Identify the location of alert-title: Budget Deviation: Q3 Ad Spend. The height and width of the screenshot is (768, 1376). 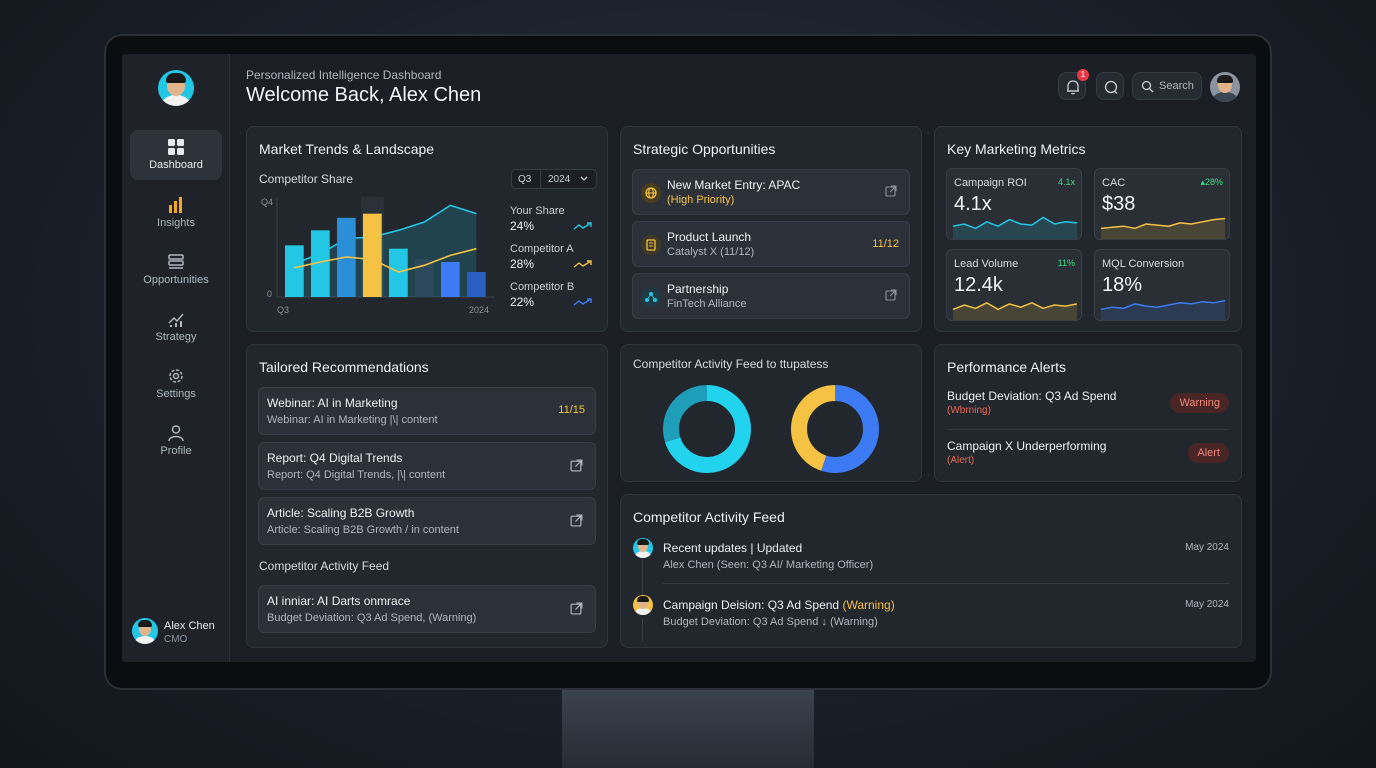
(1032, 396).